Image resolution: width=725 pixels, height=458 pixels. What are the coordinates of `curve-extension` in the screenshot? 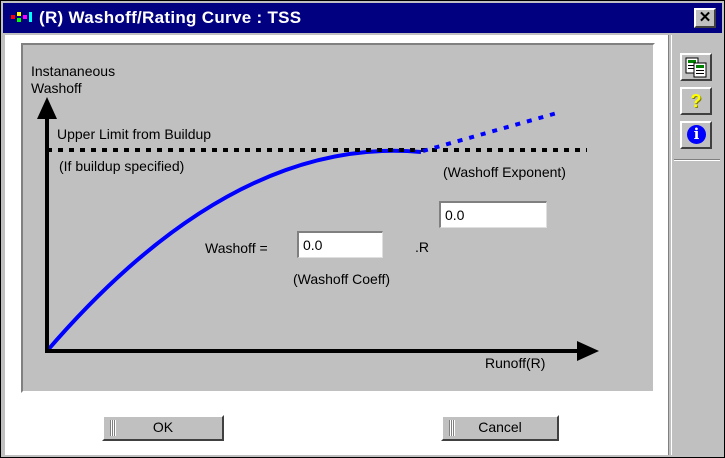 It's located at (490, 132).